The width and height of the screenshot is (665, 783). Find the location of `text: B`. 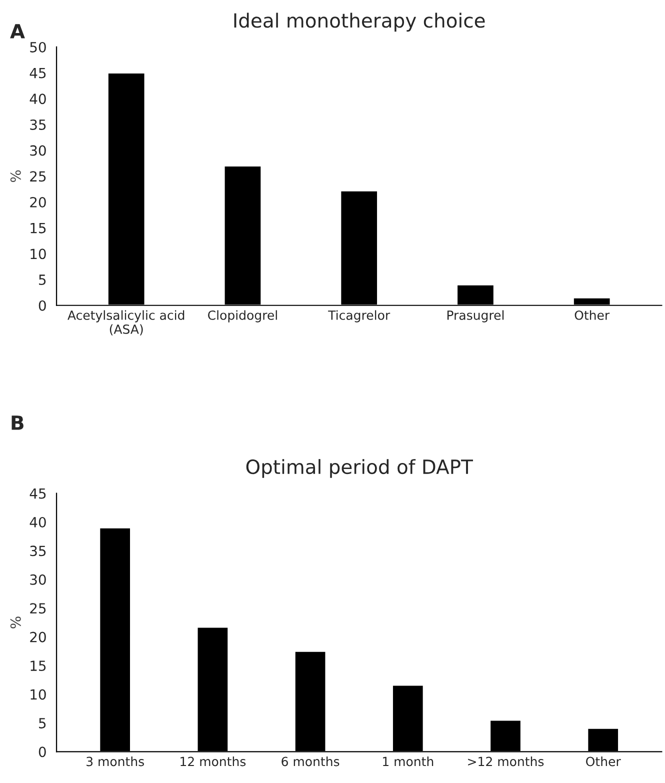

text: B is located at coordinates (18, 423).